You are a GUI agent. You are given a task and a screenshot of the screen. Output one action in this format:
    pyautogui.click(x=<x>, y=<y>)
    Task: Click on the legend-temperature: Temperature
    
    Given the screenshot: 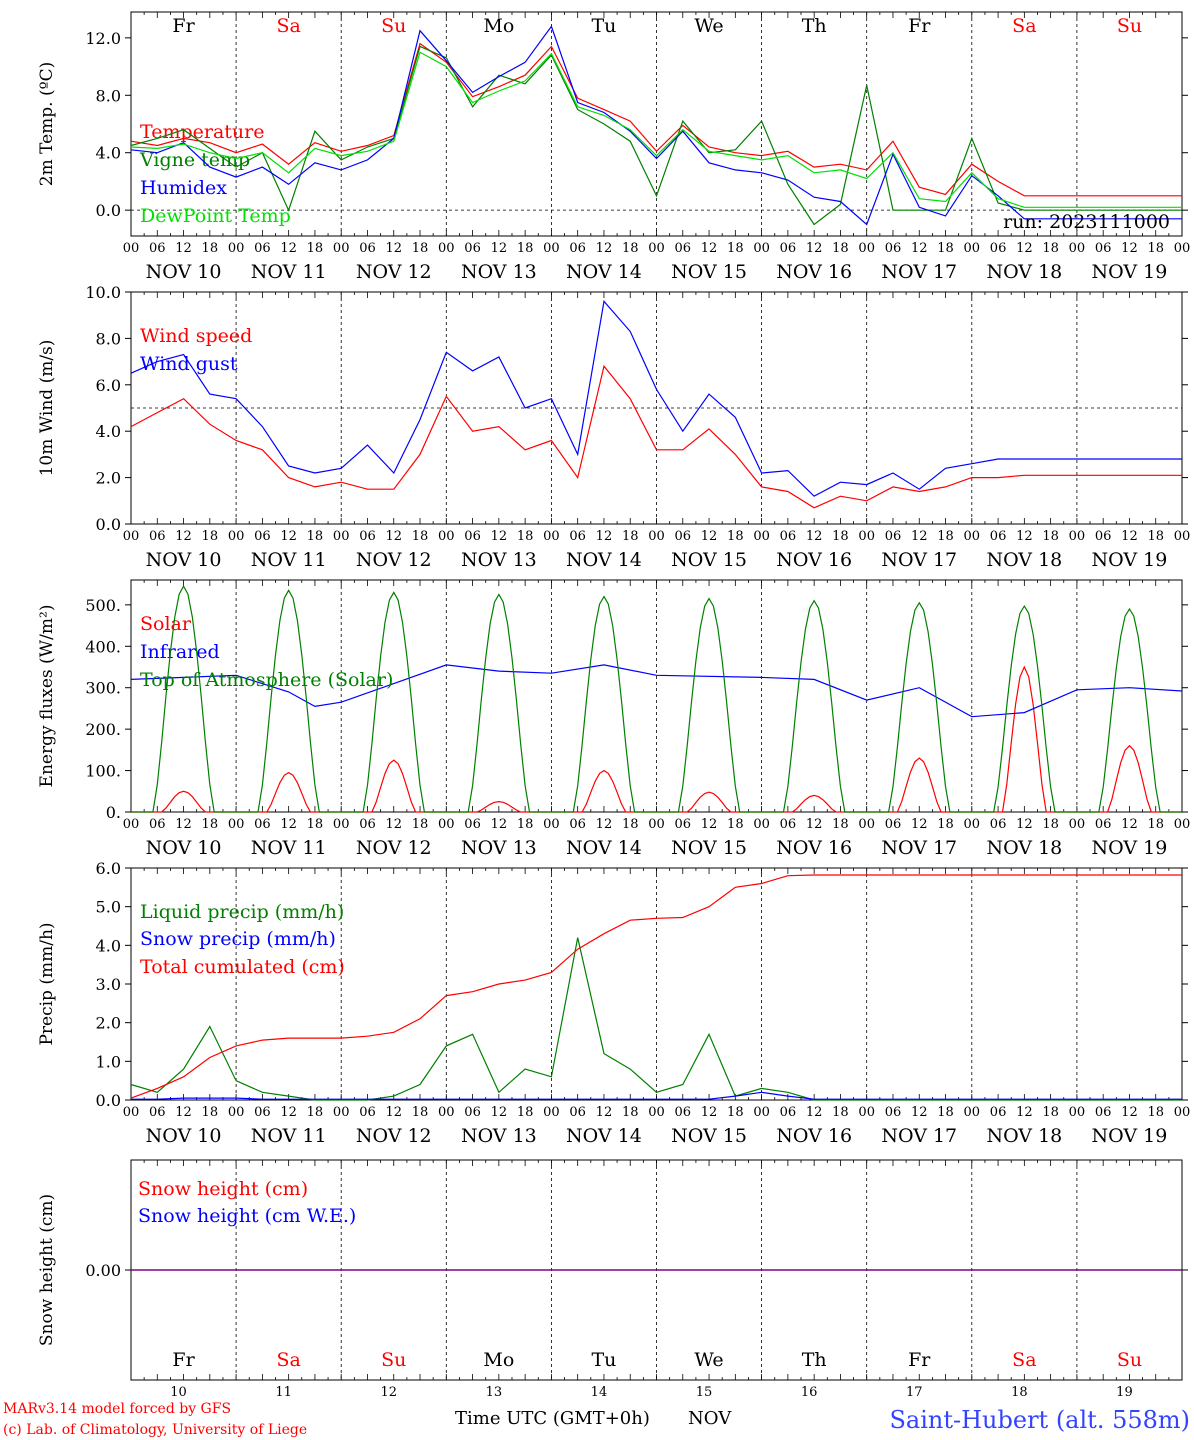 What is the action you would take?
    pyautogui.click(x=202, y=132)
    